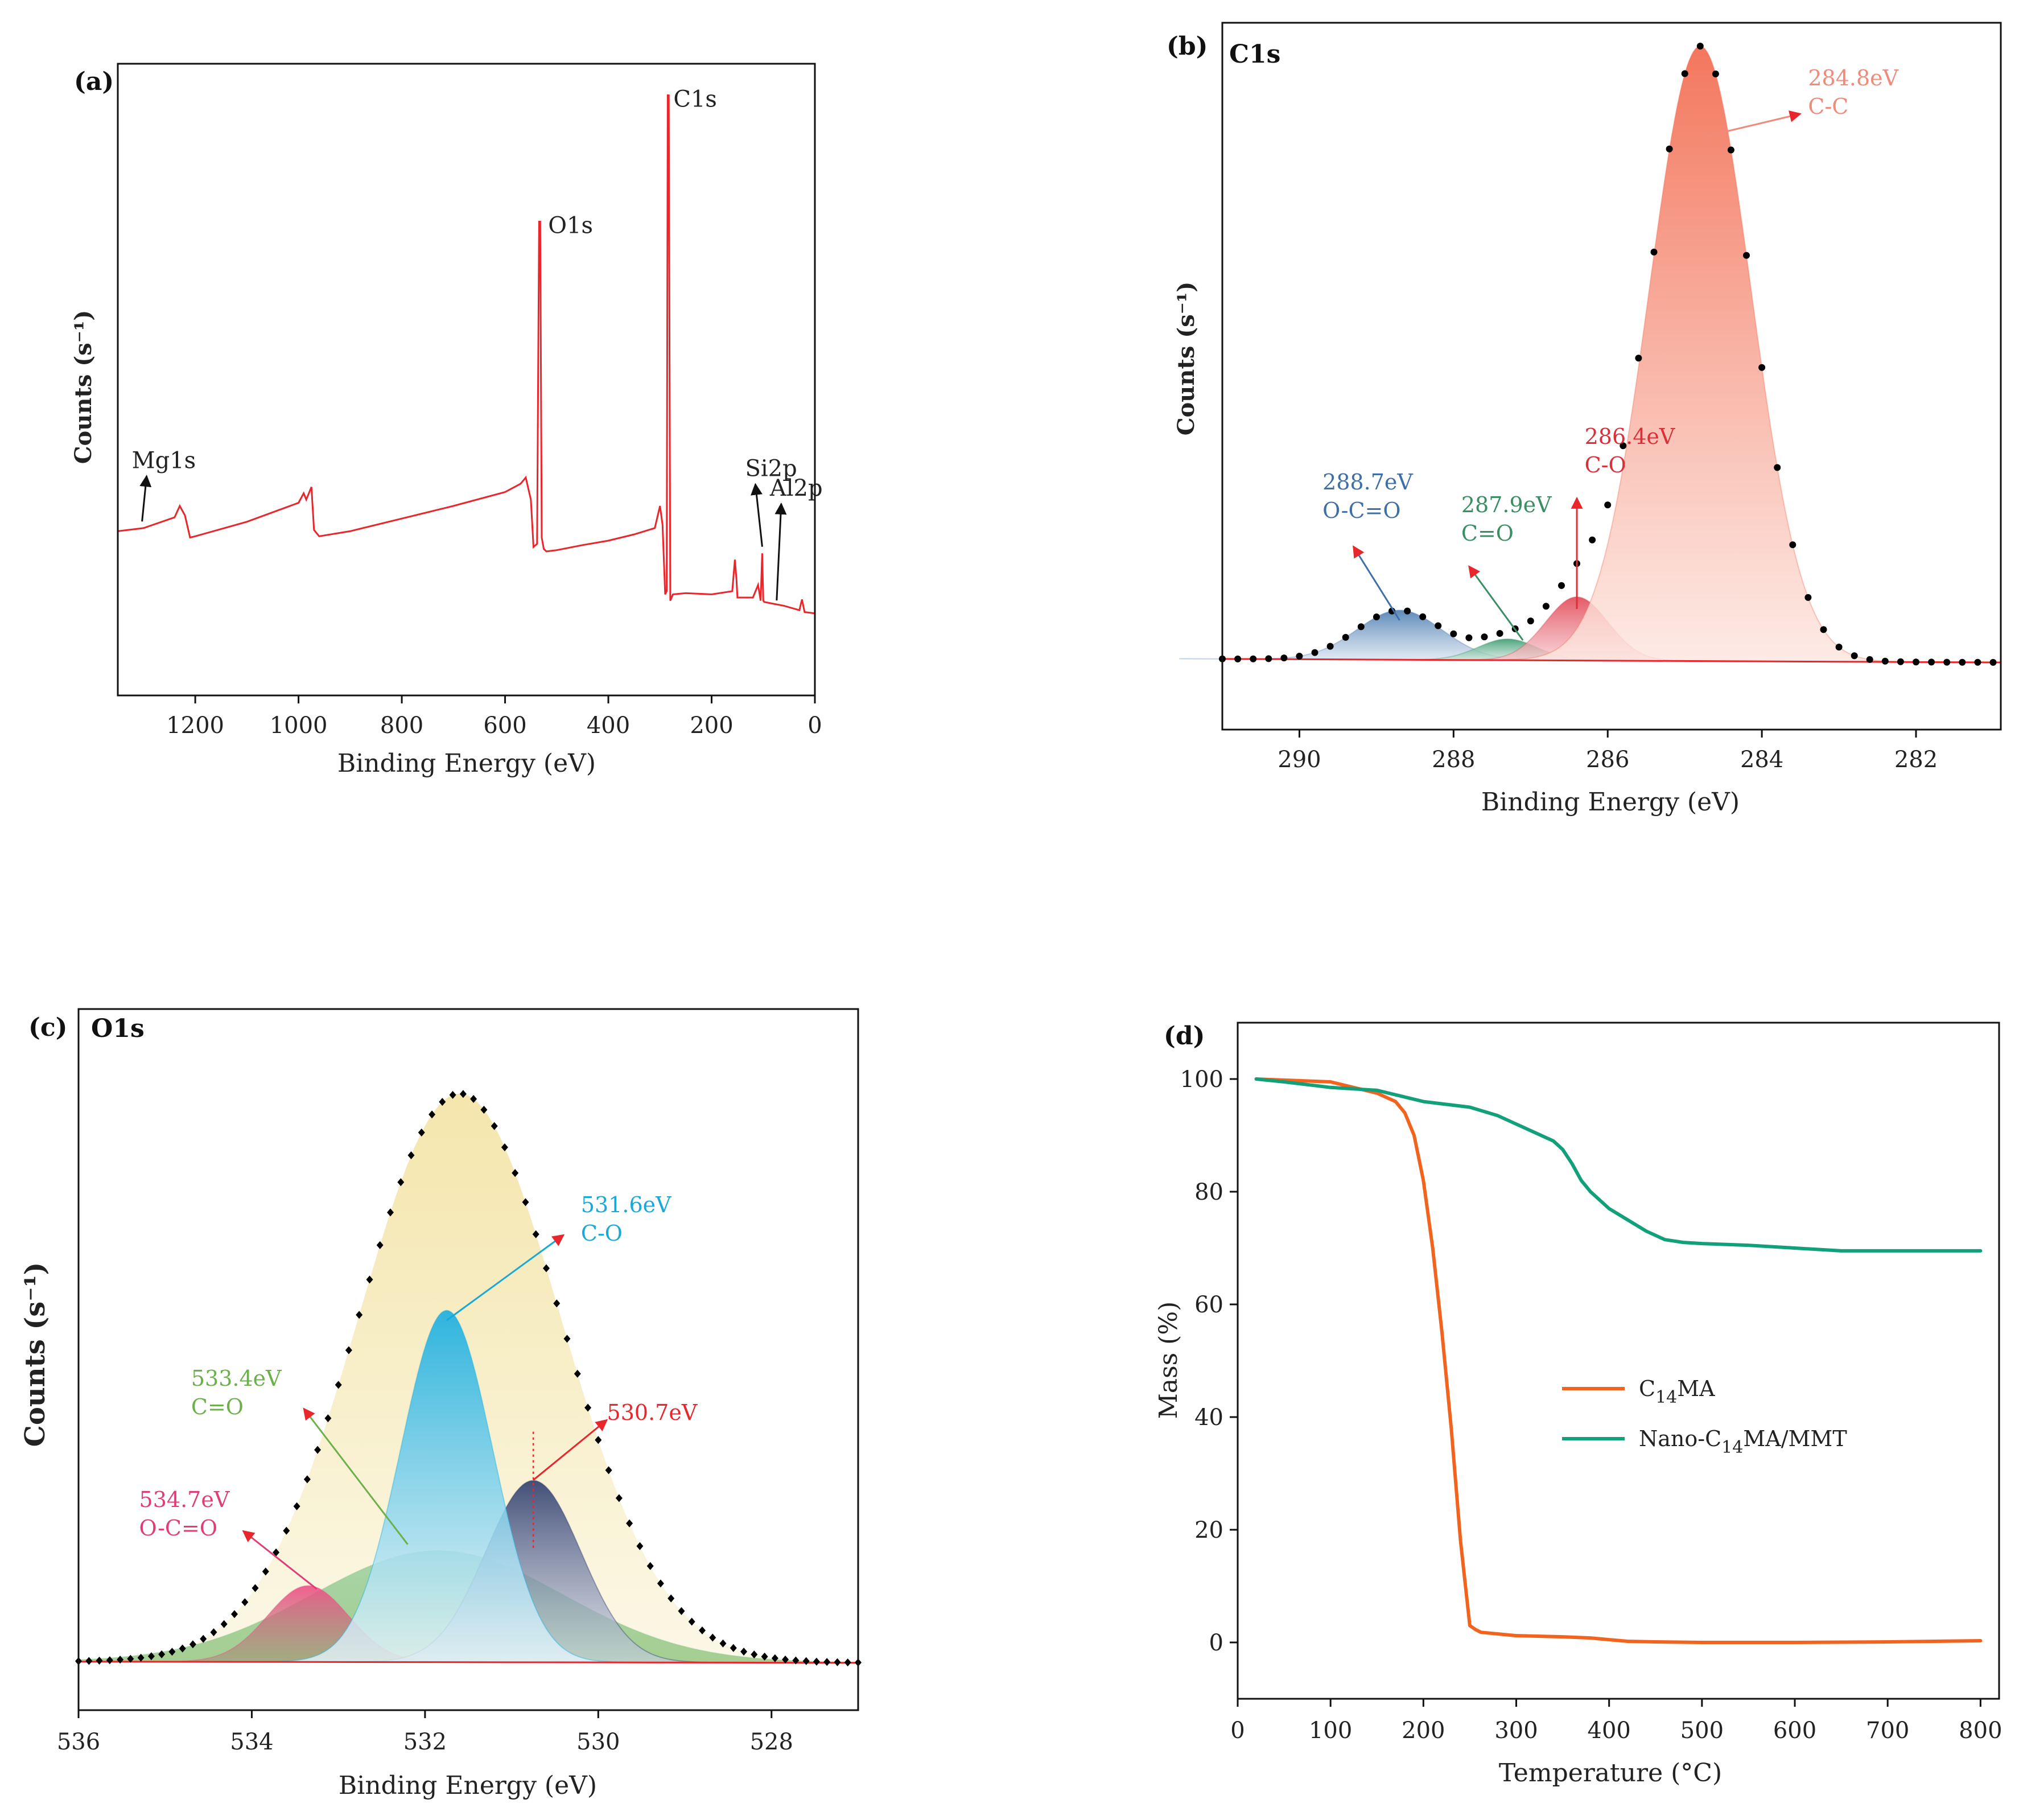  Describe the element at coordinates (145, 498) in the screenshot. I see `peak-arrow-mg1s` at that location.